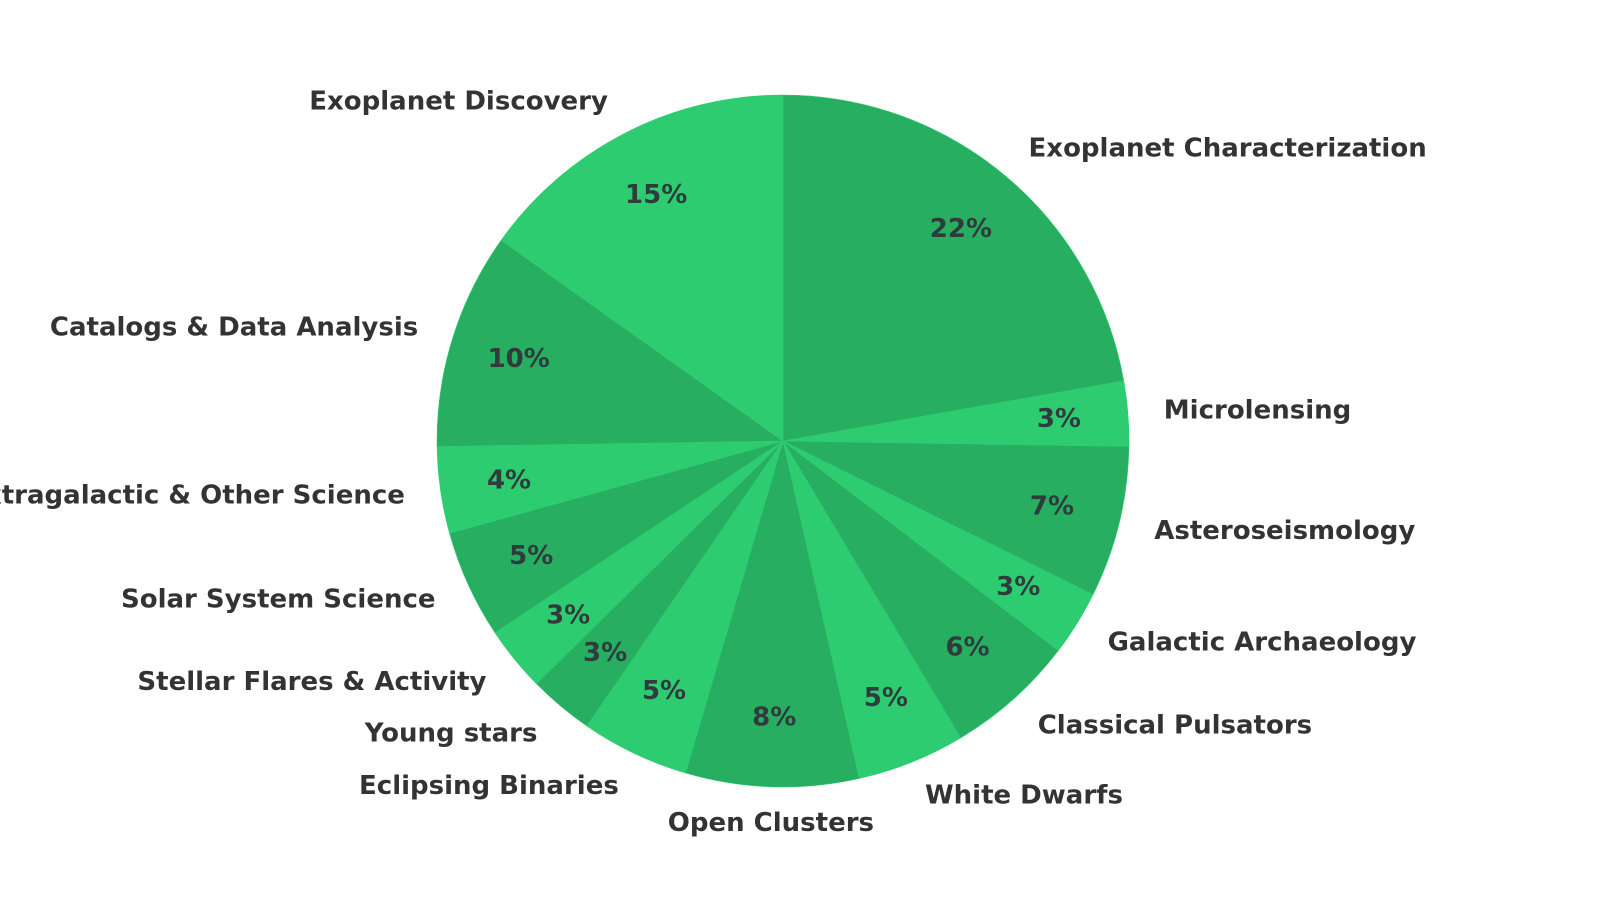 Image resolution: width=1600 pixels, height=900 pixels. What do you see at coordinates (1284, 531) in the screenshot?
I see `pie-category-label: Asteroseismology` at bounding box center [1284, 531].